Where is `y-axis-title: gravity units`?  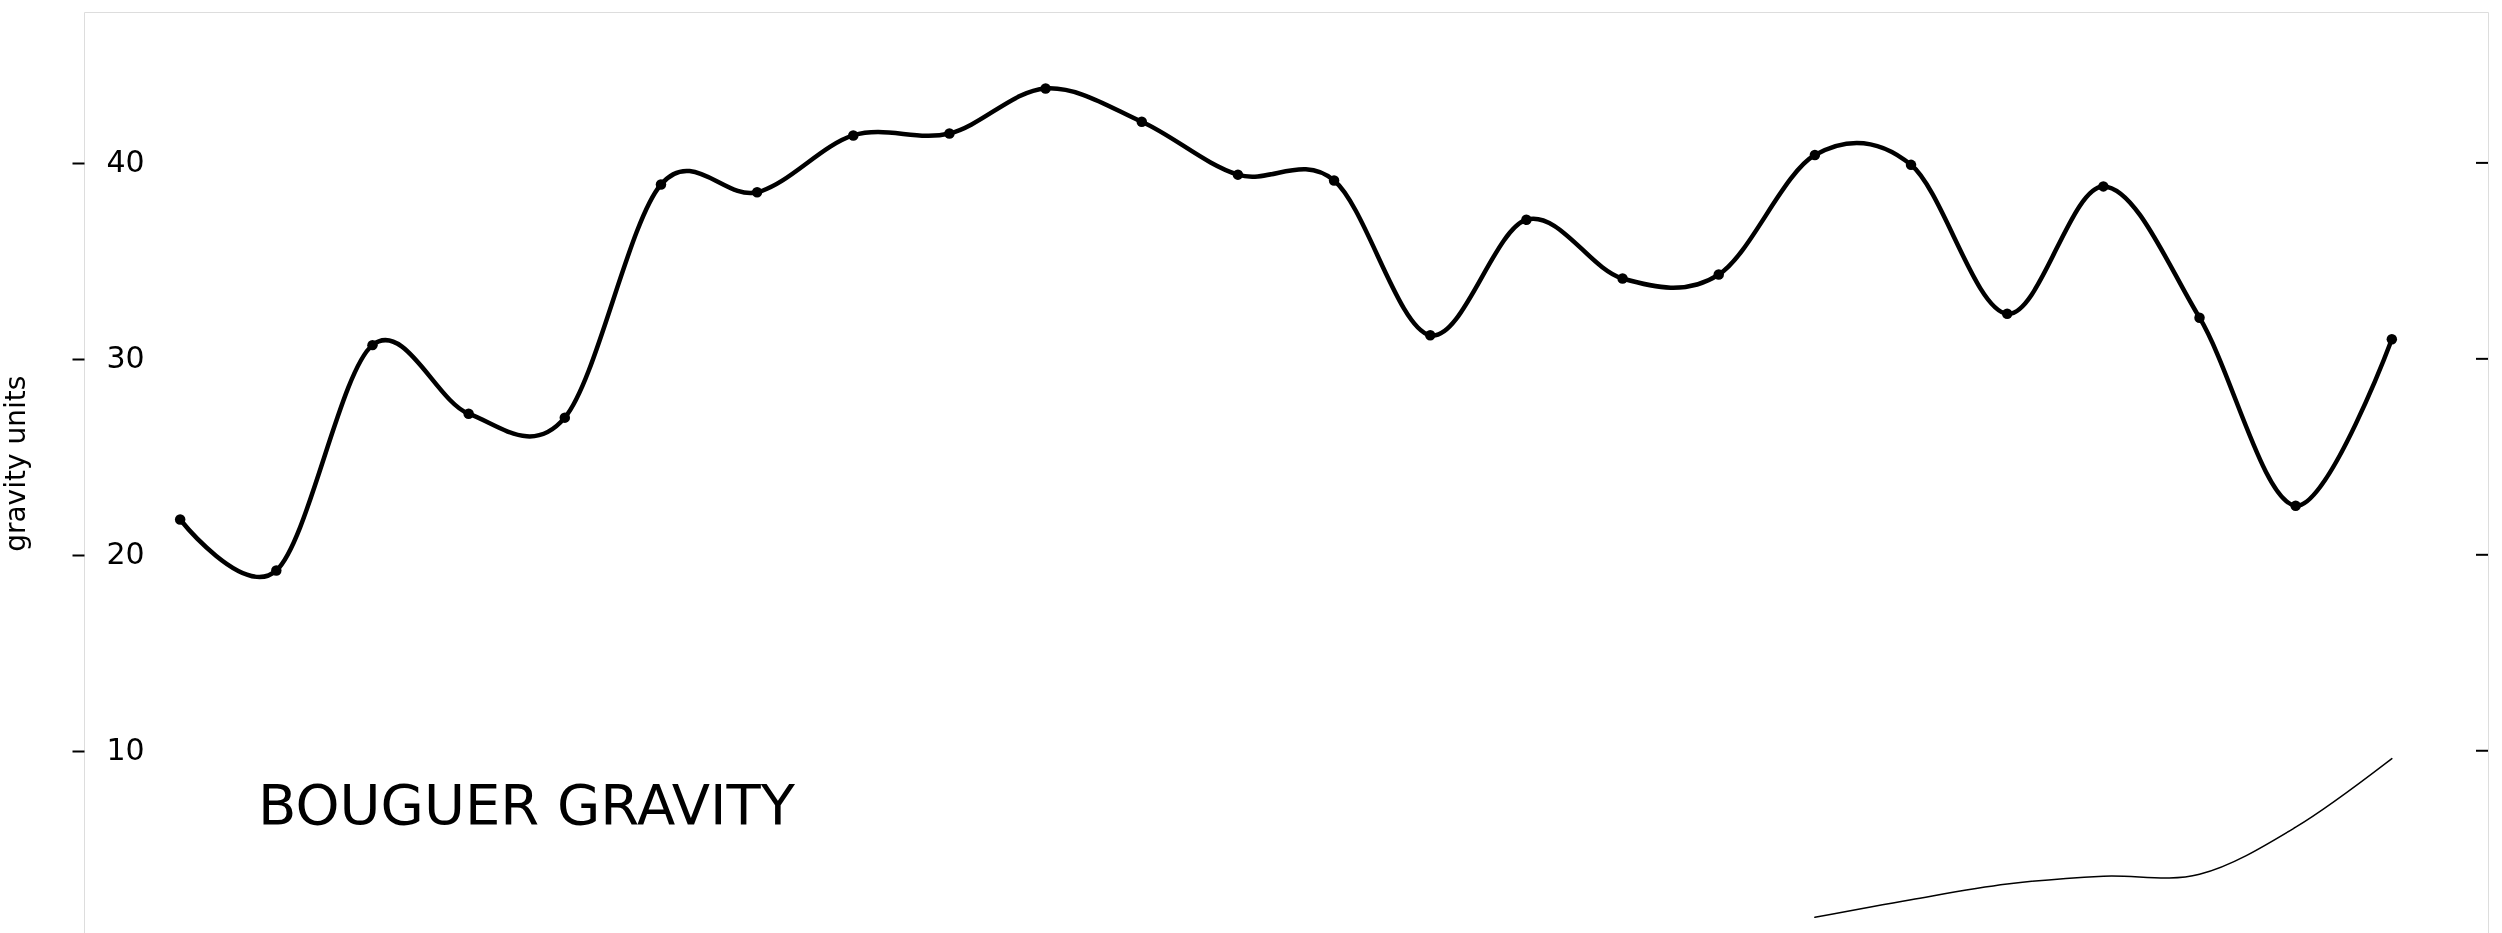
y-axis-title: gravity units is located at coordinates (16, 463).